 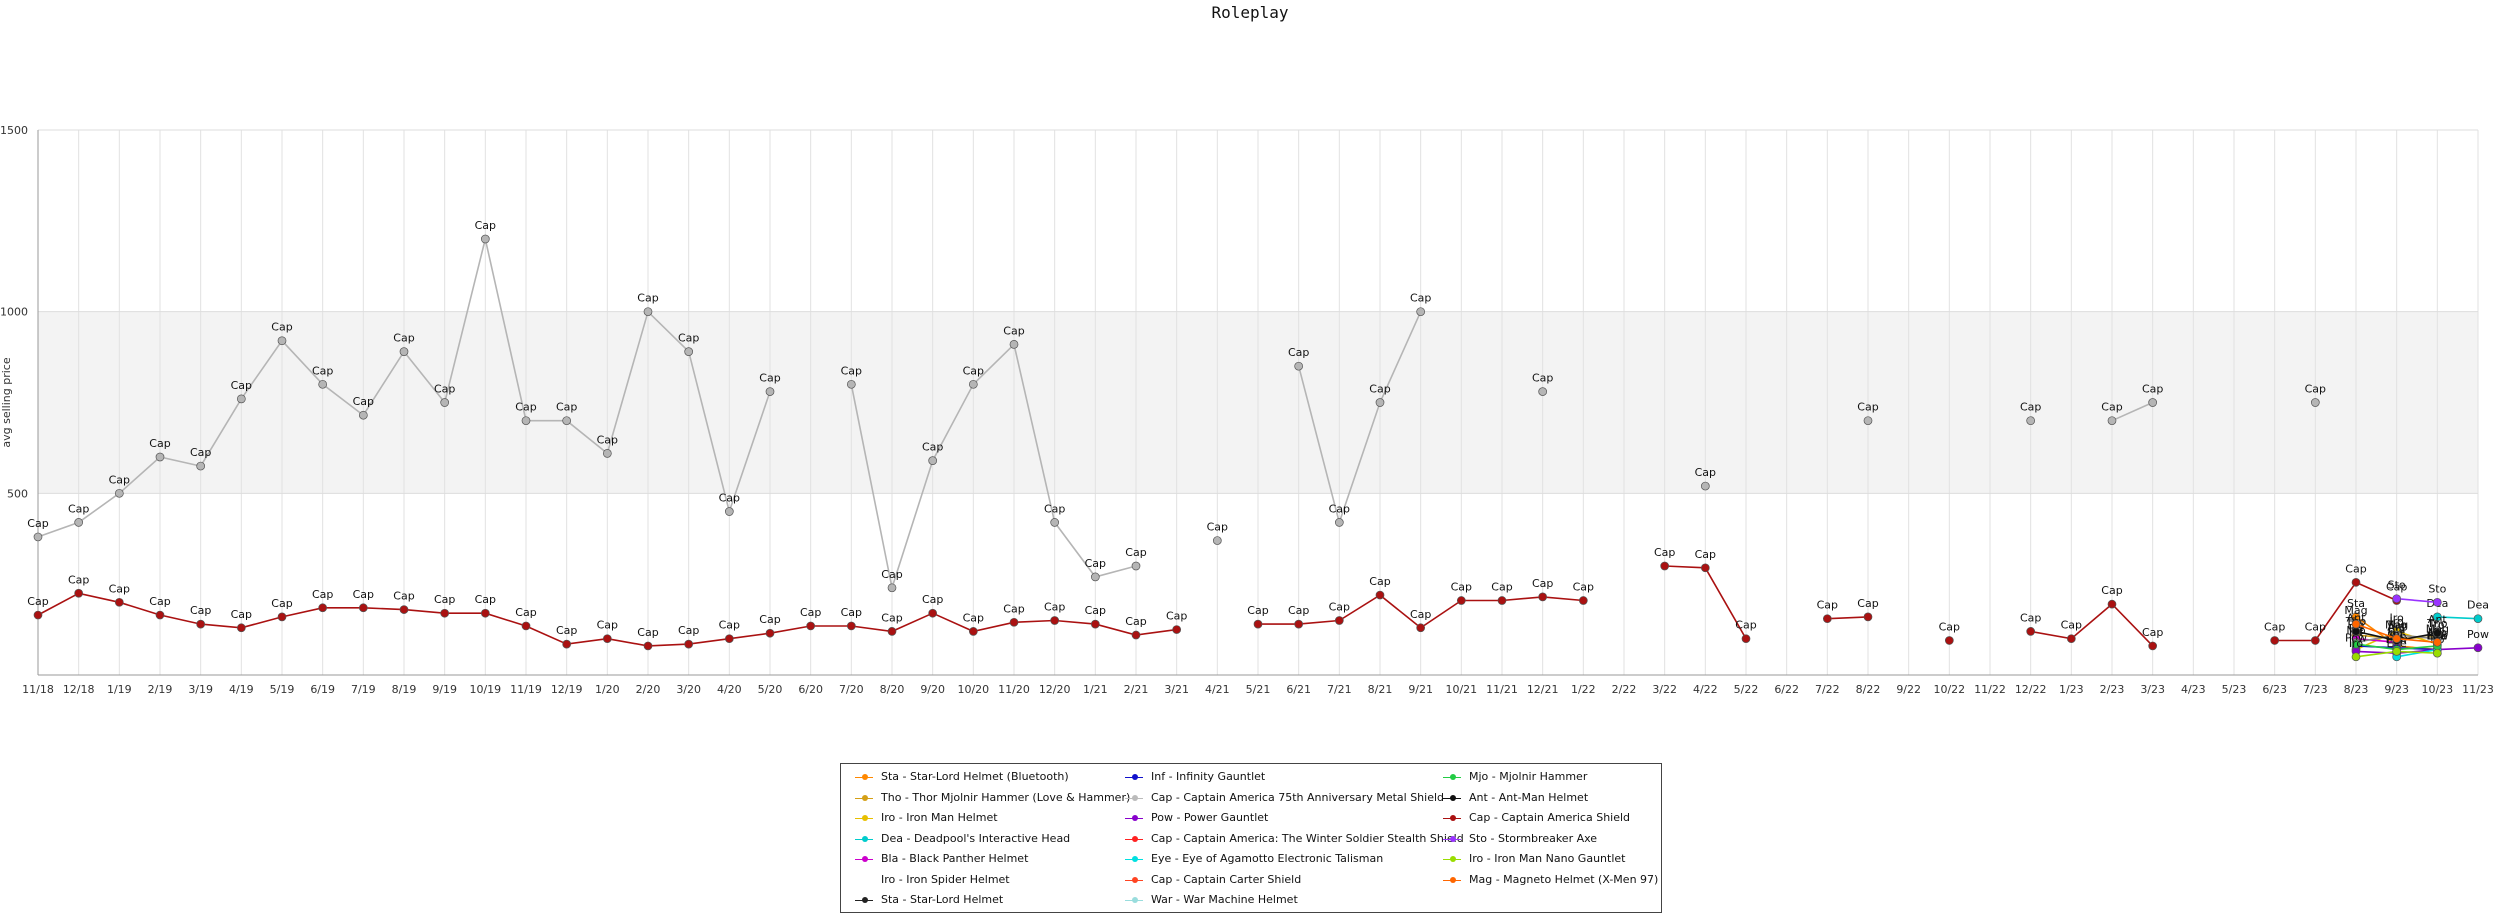 I want to click on chart-title: Roleplay, so click(x=1250, y=12).